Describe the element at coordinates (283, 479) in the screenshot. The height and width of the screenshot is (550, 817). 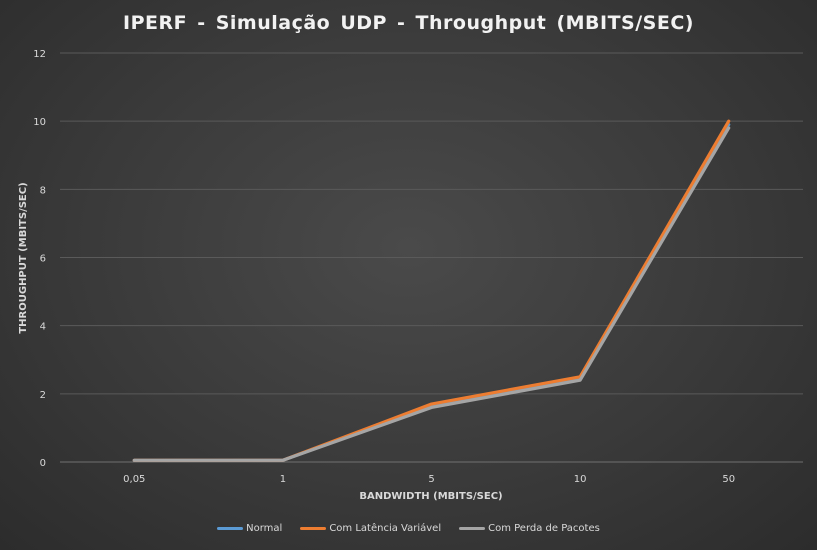
I see `x-tick-label: 1` at that location.